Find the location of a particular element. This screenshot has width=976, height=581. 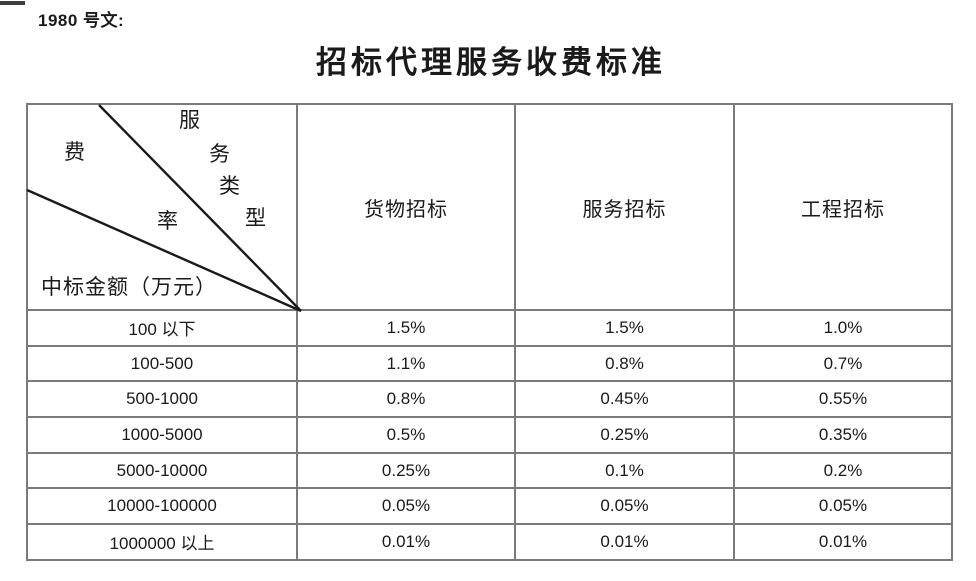

row-label: 100 以下 is located at coordinates (162, 328).